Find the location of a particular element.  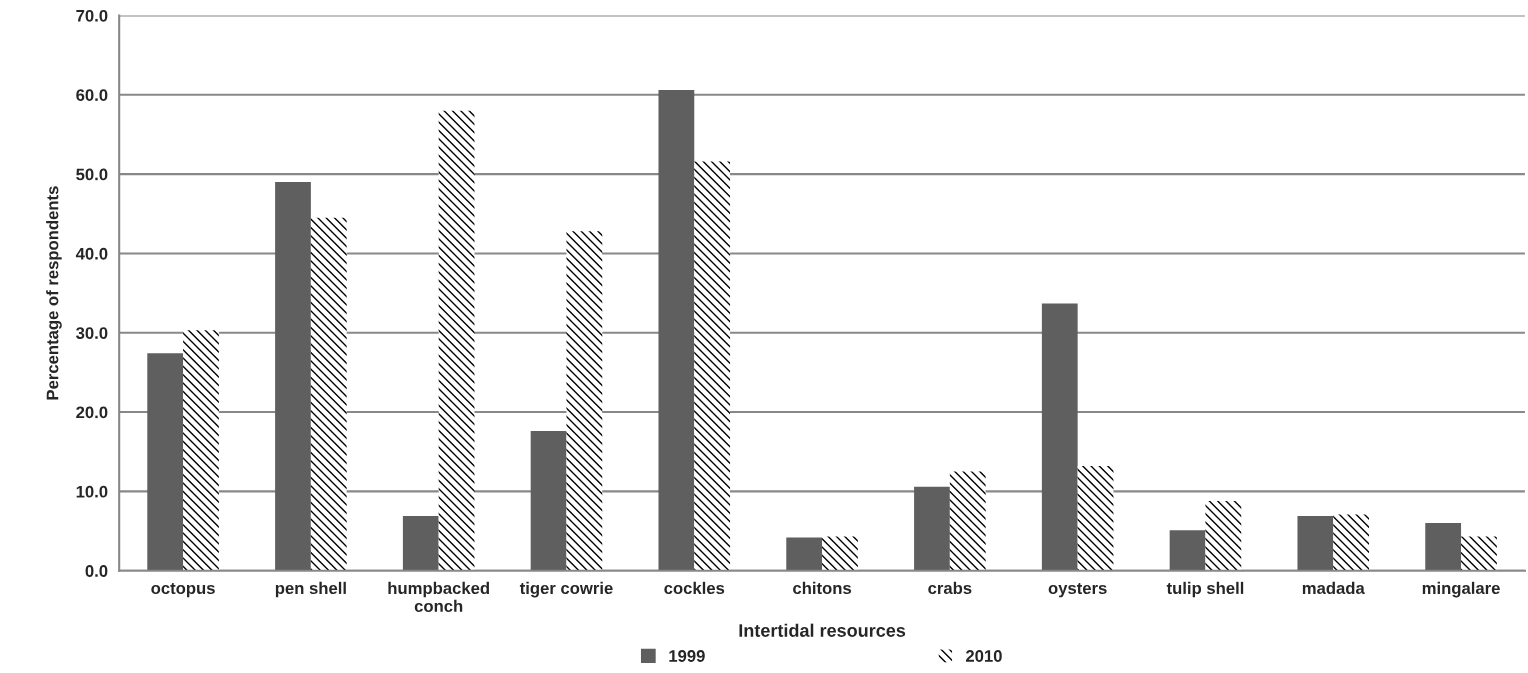

y-tick-label: 10.0 is located at coordinates (92, 491).